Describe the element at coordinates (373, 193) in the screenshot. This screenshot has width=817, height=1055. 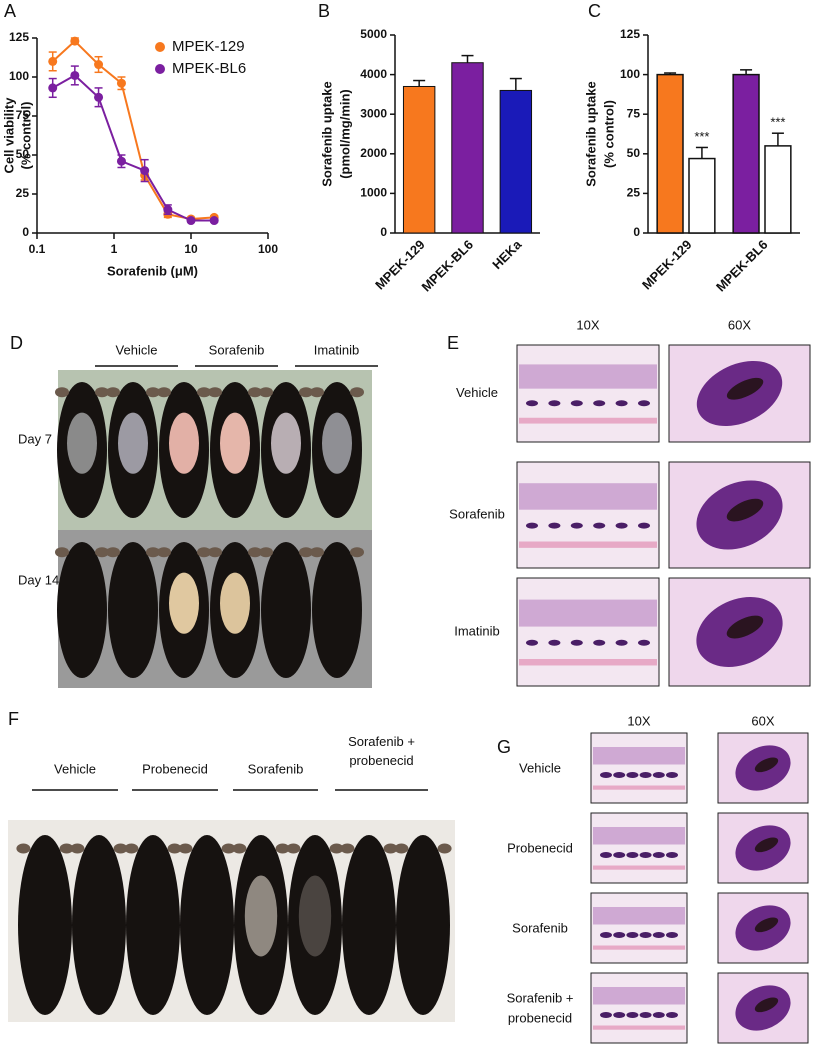
I see `y-tick-label: 1000` at that location.